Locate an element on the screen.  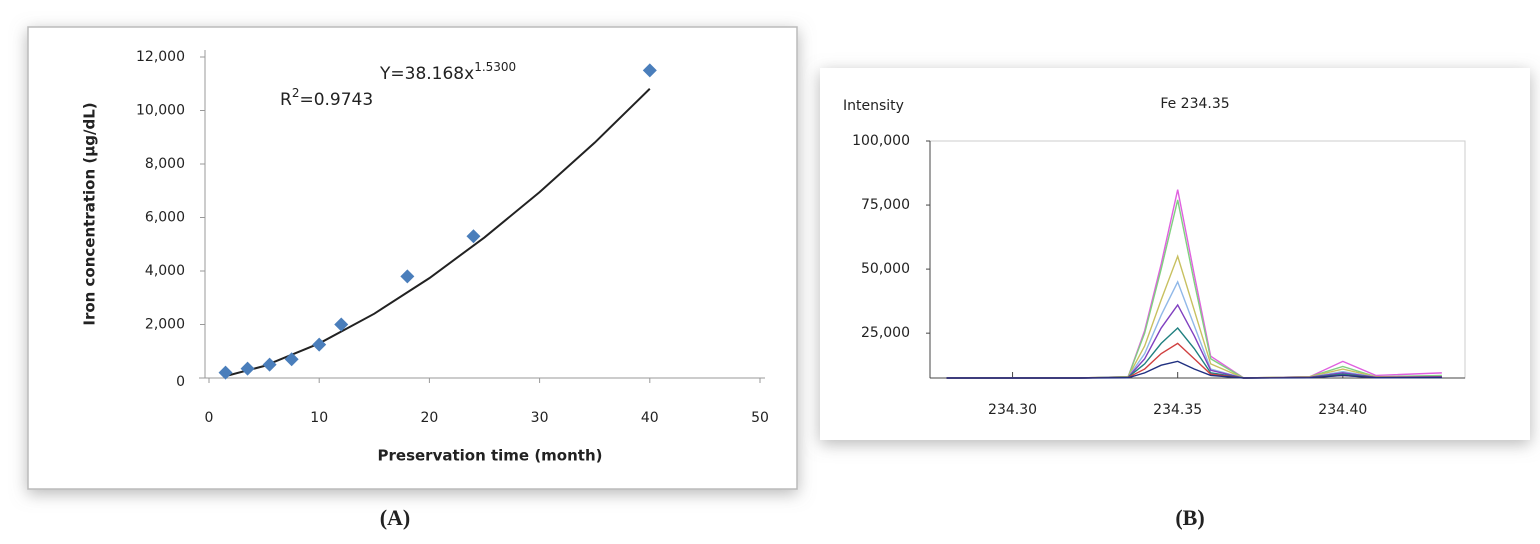
y-tick-label: 100,000 is located at coordinates (881, 141).